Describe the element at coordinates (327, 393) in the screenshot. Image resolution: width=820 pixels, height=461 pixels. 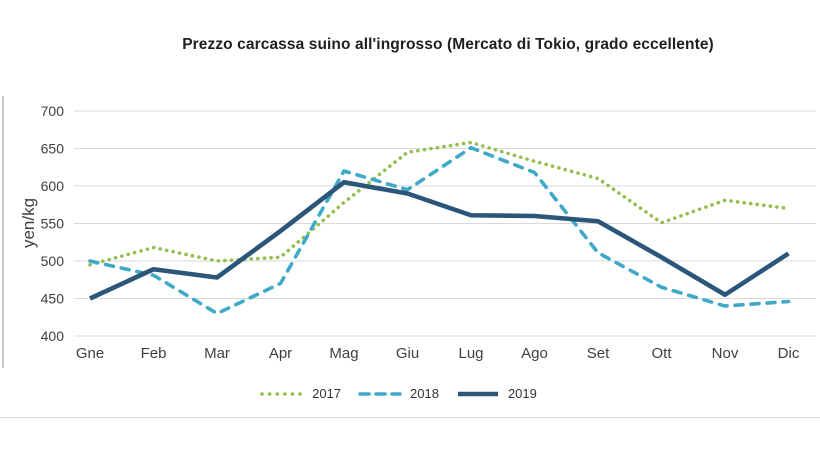
I see `legend-label: 2017` at that location.